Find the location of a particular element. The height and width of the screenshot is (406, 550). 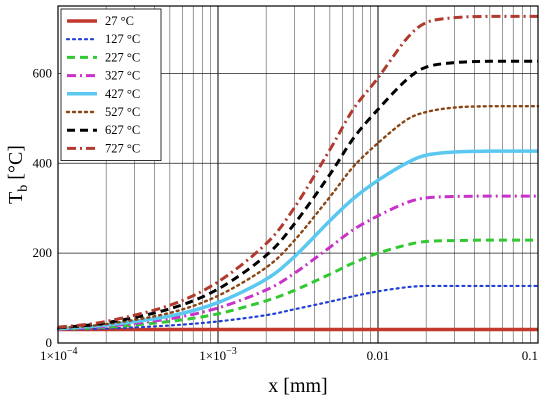

legend-label-2: 127 °C is located at coordinates (122, 39).